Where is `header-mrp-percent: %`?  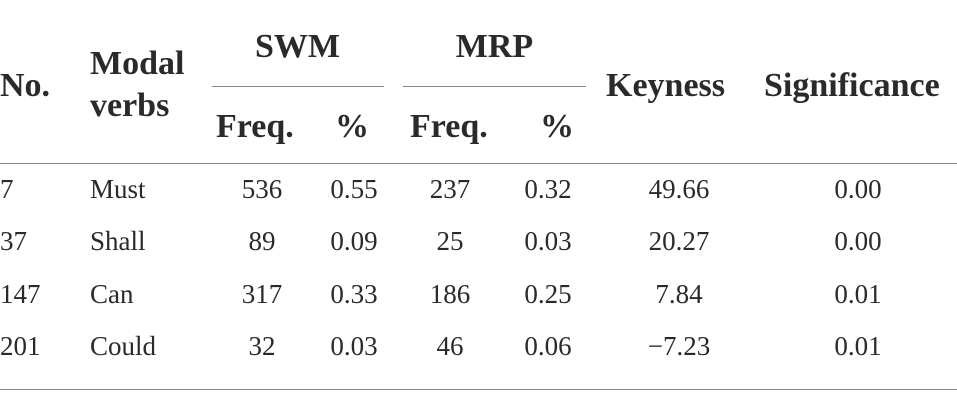
header-mrp-percent: % is located at coordinates (557, 126).